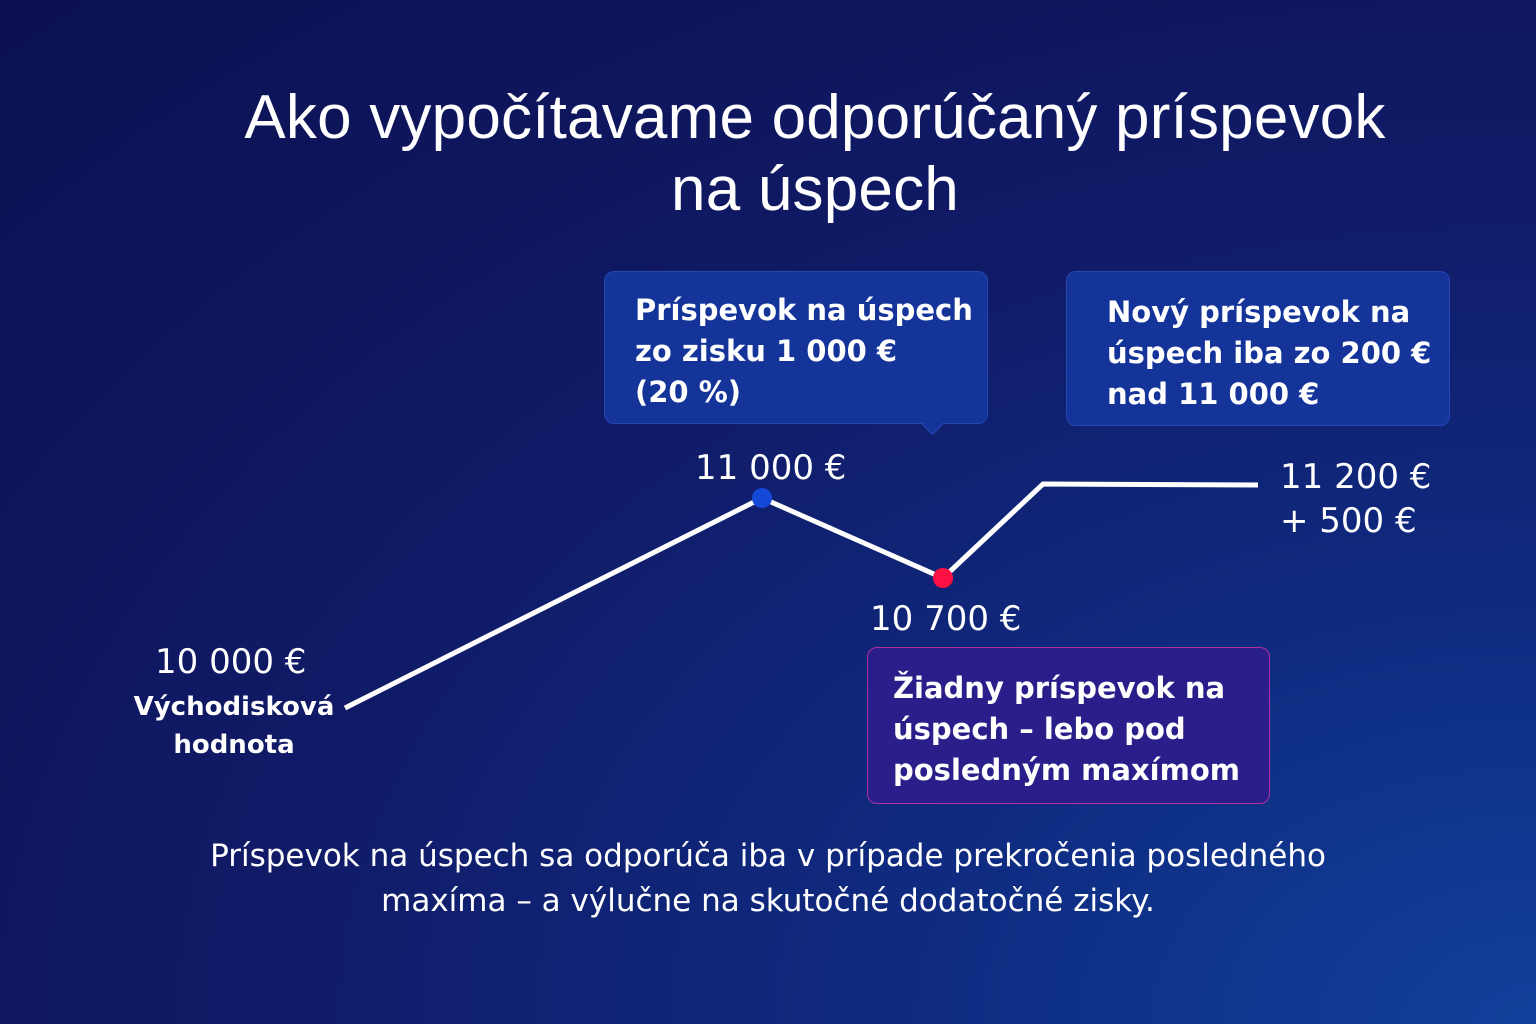  I want to click on start-label-line-2: hodnota, so click(234, 745).